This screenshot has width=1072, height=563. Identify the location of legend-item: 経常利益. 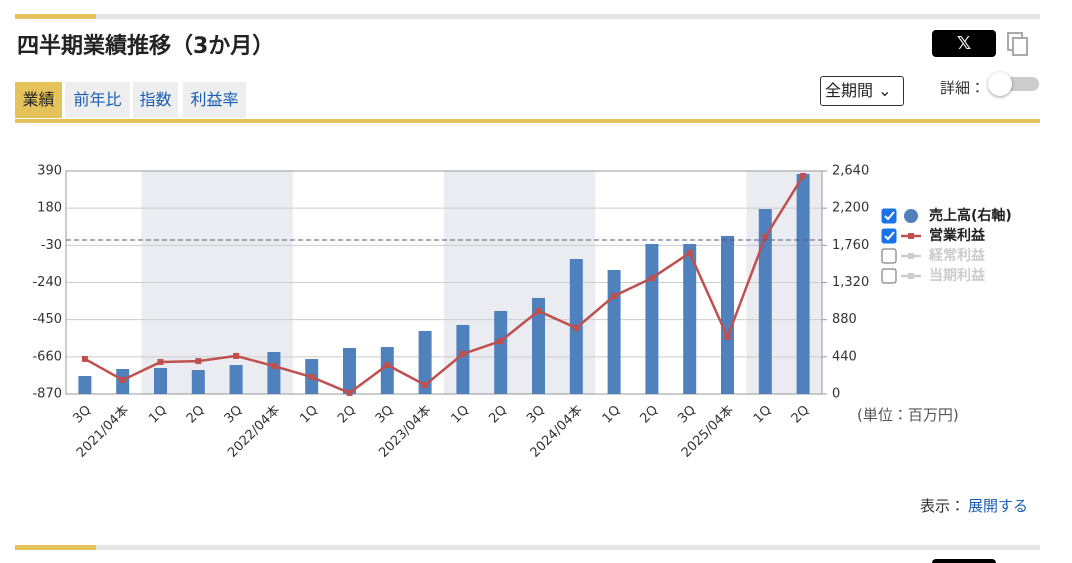
(933, 255).